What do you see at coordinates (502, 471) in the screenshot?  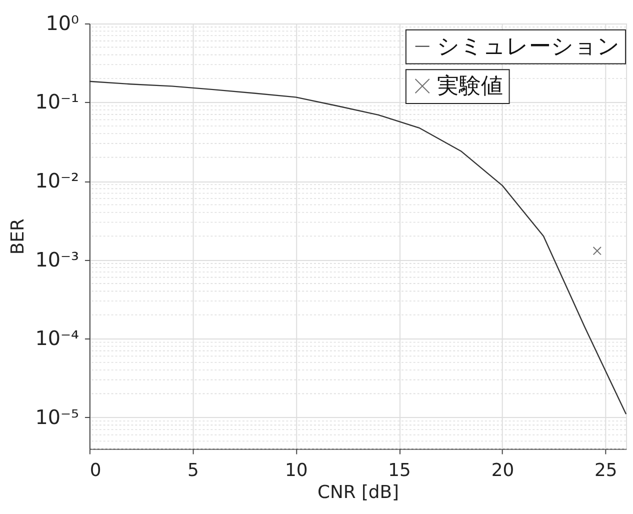 I see `x-tick-label: 20` at bounding box center [502, 471].